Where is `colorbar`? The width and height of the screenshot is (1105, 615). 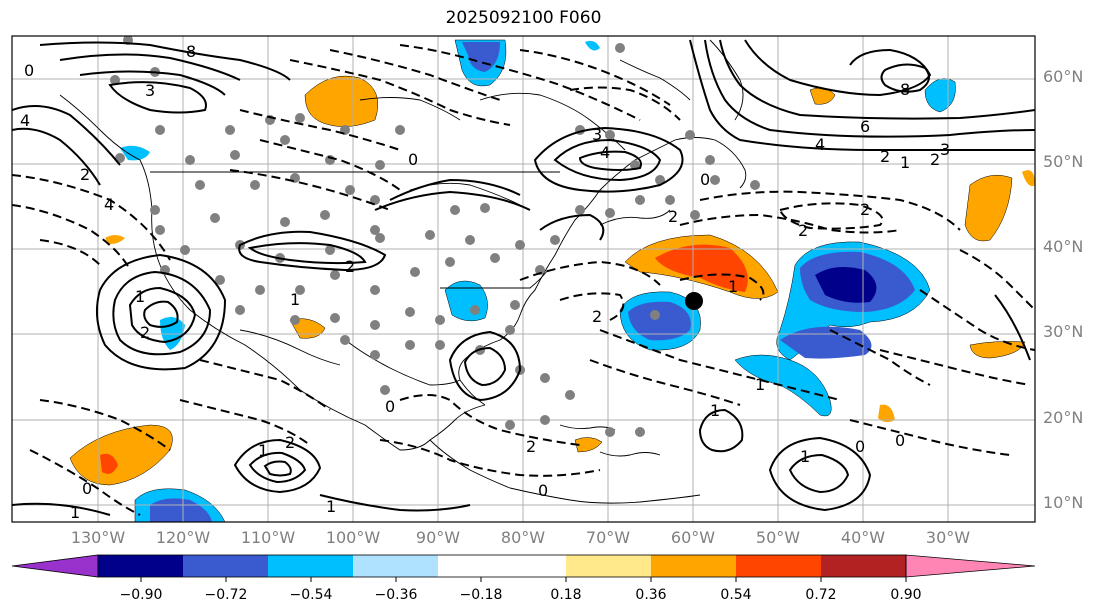
colorbar is located at coordinates (523, 568).